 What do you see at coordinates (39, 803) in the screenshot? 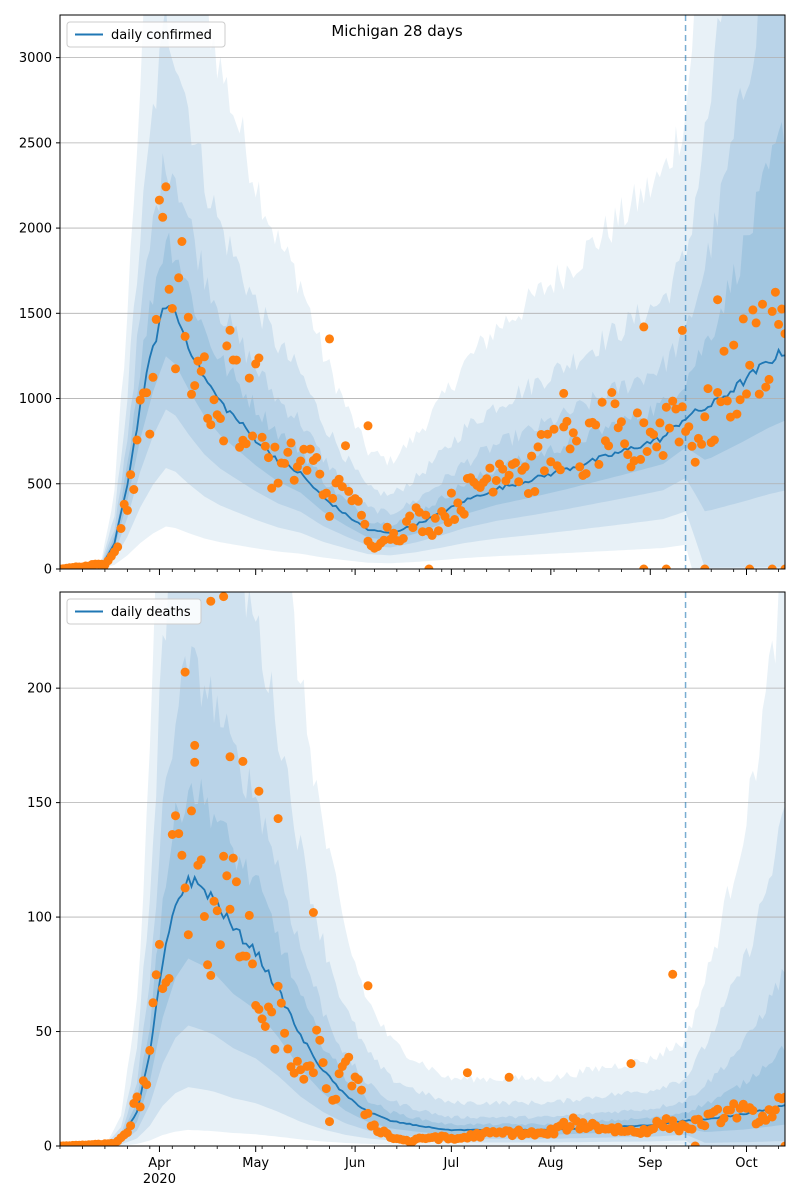
I see `y-tick-label: 150` at bounding box center [39, 803].